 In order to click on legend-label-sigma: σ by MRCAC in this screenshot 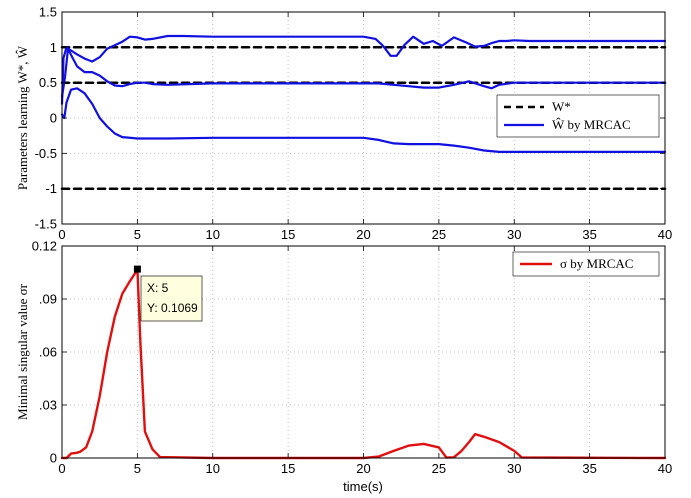, I will do `click(596, 263)`.